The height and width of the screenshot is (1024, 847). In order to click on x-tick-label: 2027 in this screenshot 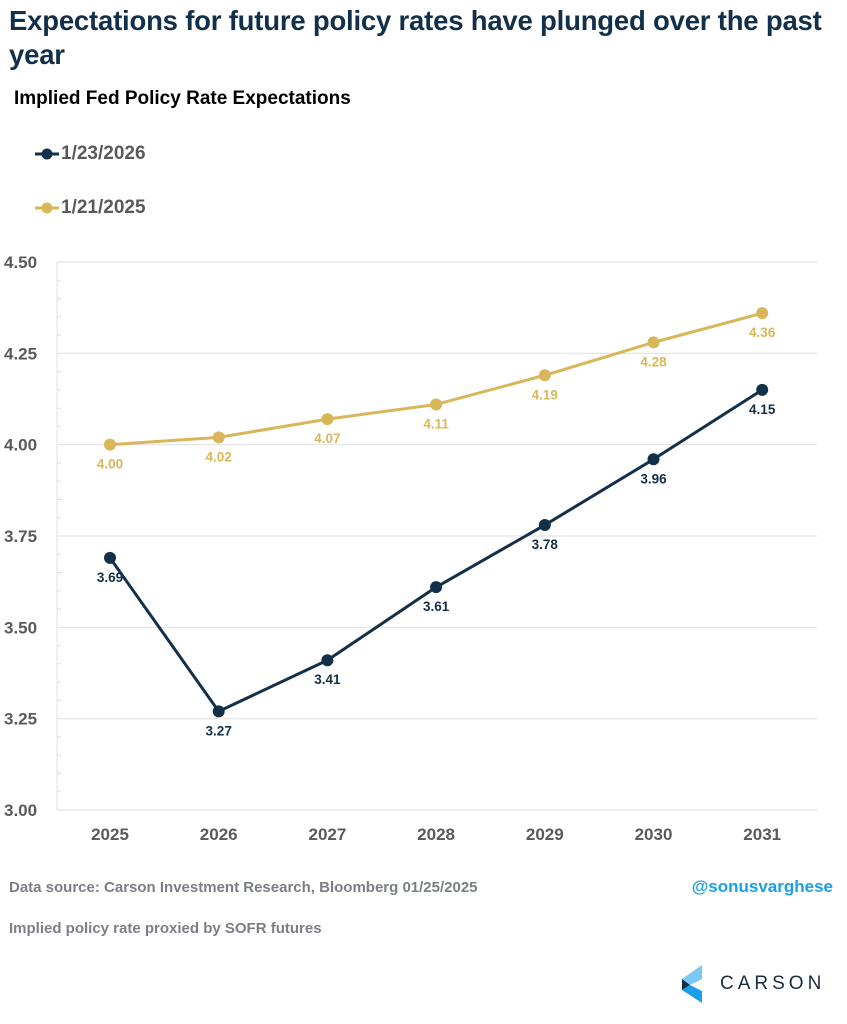, I will do `click(327, 834)`.